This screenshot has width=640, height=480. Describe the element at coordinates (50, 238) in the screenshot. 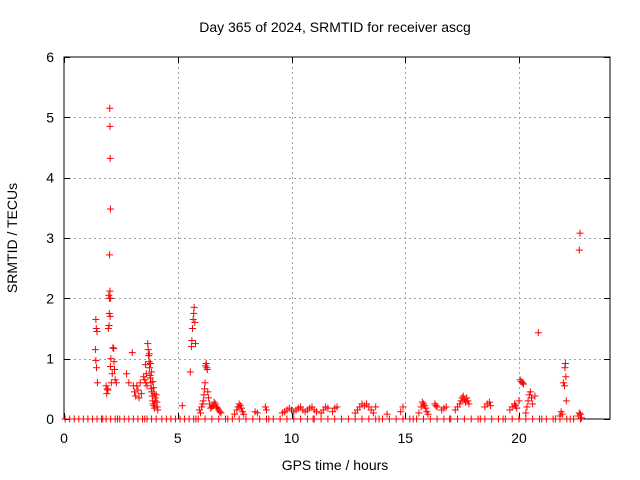

I see `y-tick-label: 3` at that location.